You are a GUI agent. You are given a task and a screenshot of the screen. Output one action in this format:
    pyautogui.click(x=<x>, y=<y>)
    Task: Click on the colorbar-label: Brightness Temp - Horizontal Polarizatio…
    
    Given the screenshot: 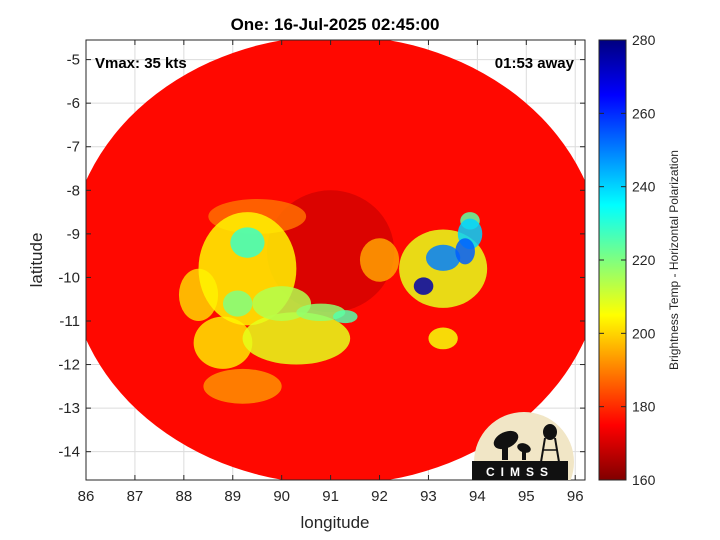 What is the action you would take?
    pyautogui.click(x=674, y=260)
    